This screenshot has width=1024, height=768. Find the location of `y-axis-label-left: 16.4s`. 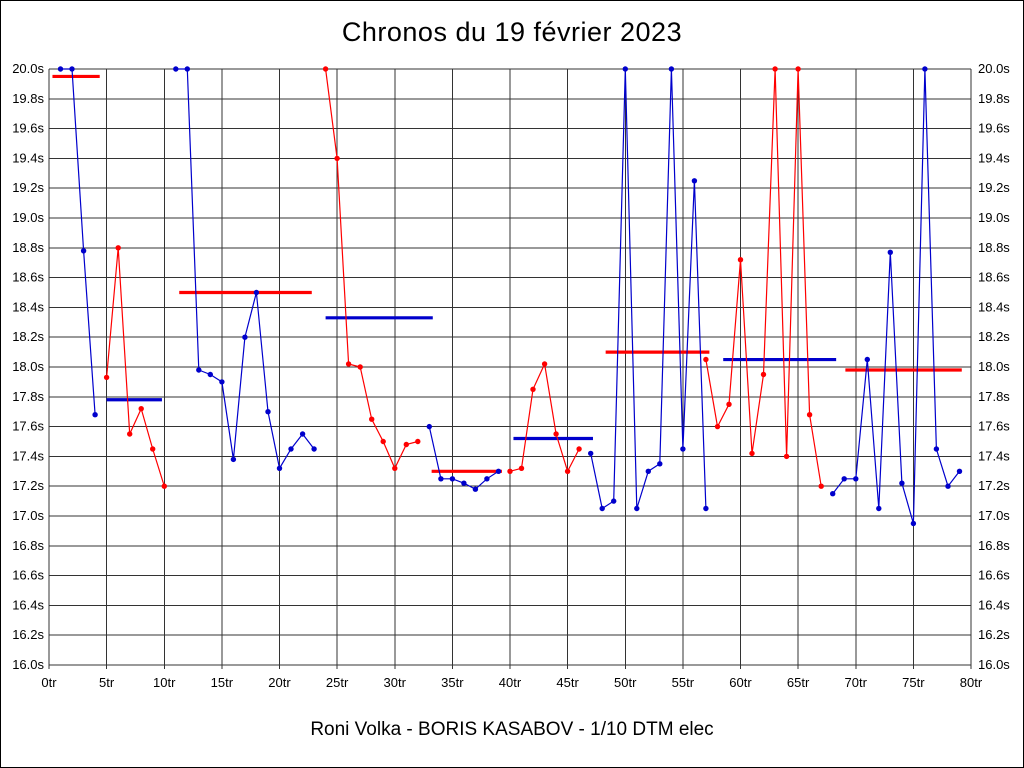

y-axis-label-left: 16.4s is located at coordinates (28, 604).